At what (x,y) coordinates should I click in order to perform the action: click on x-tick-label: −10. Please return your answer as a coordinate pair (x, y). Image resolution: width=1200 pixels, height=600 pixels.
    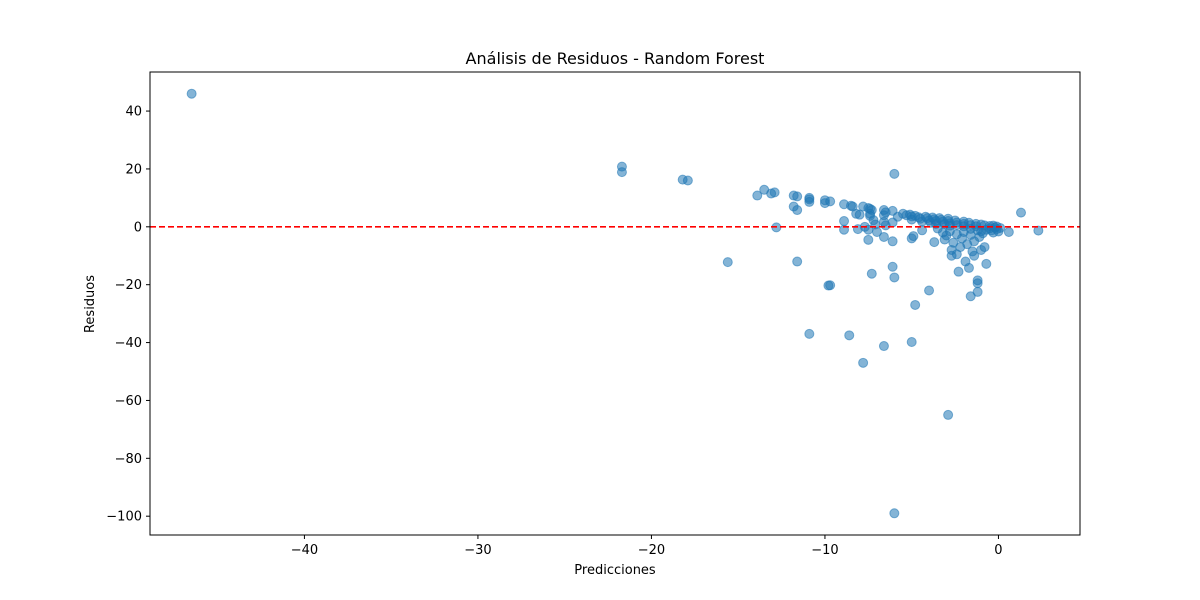
    Looking at the image, I should click on (824, 550).